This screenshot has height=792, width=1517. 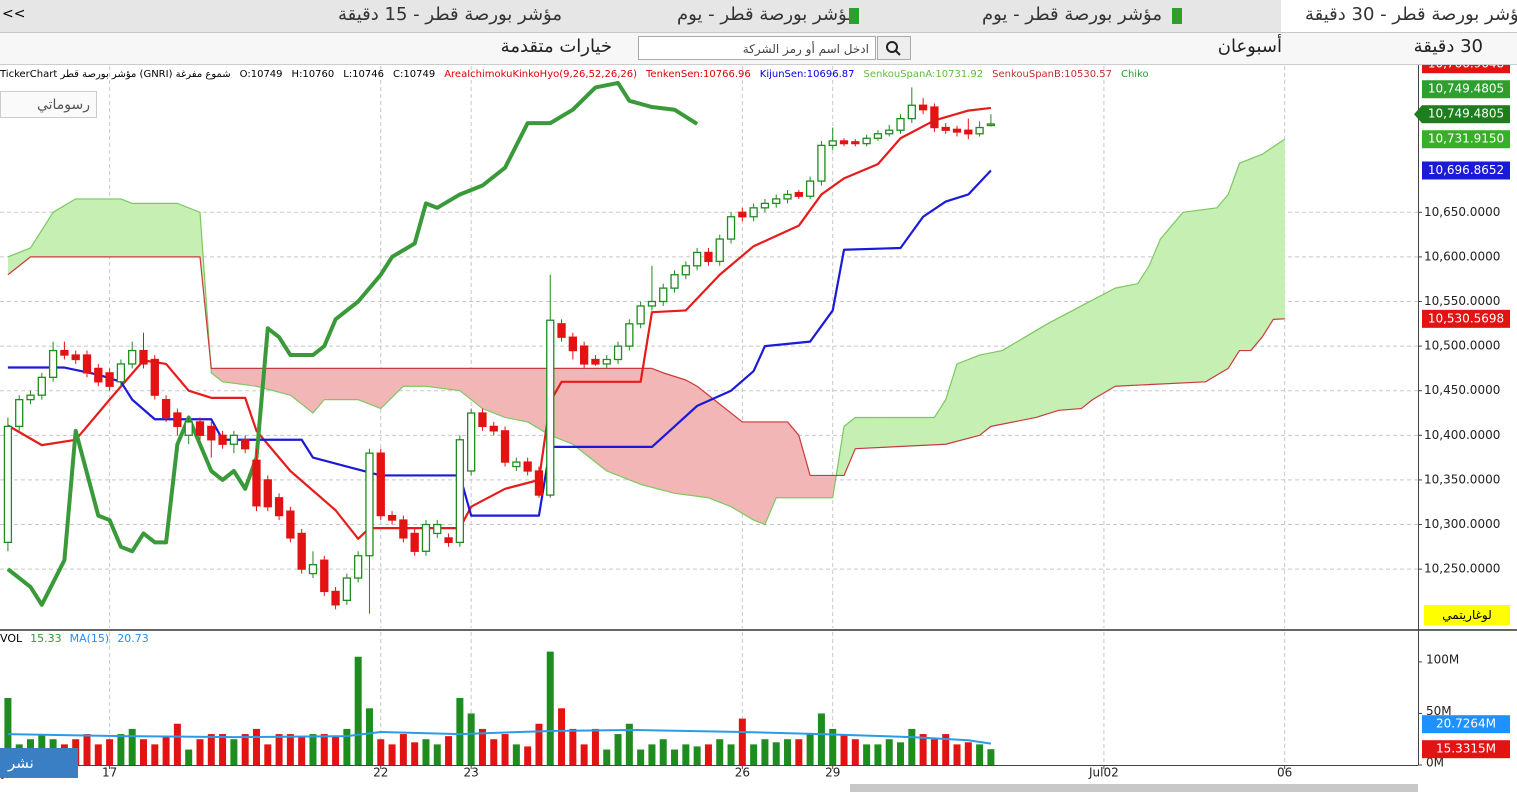 What do you see at coordinates (1134, 788) in the screenshot?
I see `scrollbar` at bounding box center [1134, 788].